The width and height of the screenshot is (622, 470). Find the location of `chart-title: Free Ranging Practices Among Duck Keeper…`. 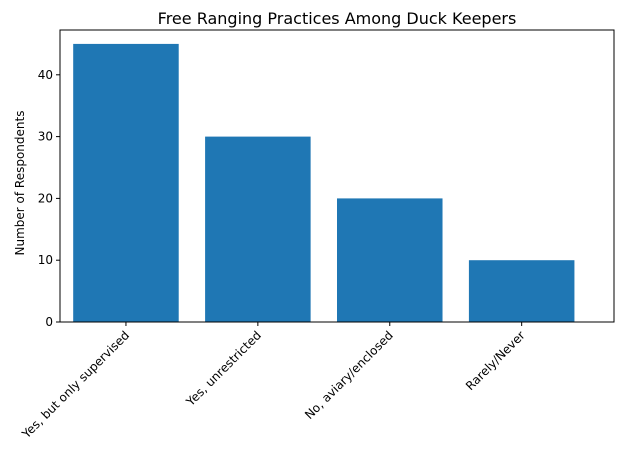

chart-title: Free Ranging Practices Among Duck Keeper… is located at coordinates (337, 18).